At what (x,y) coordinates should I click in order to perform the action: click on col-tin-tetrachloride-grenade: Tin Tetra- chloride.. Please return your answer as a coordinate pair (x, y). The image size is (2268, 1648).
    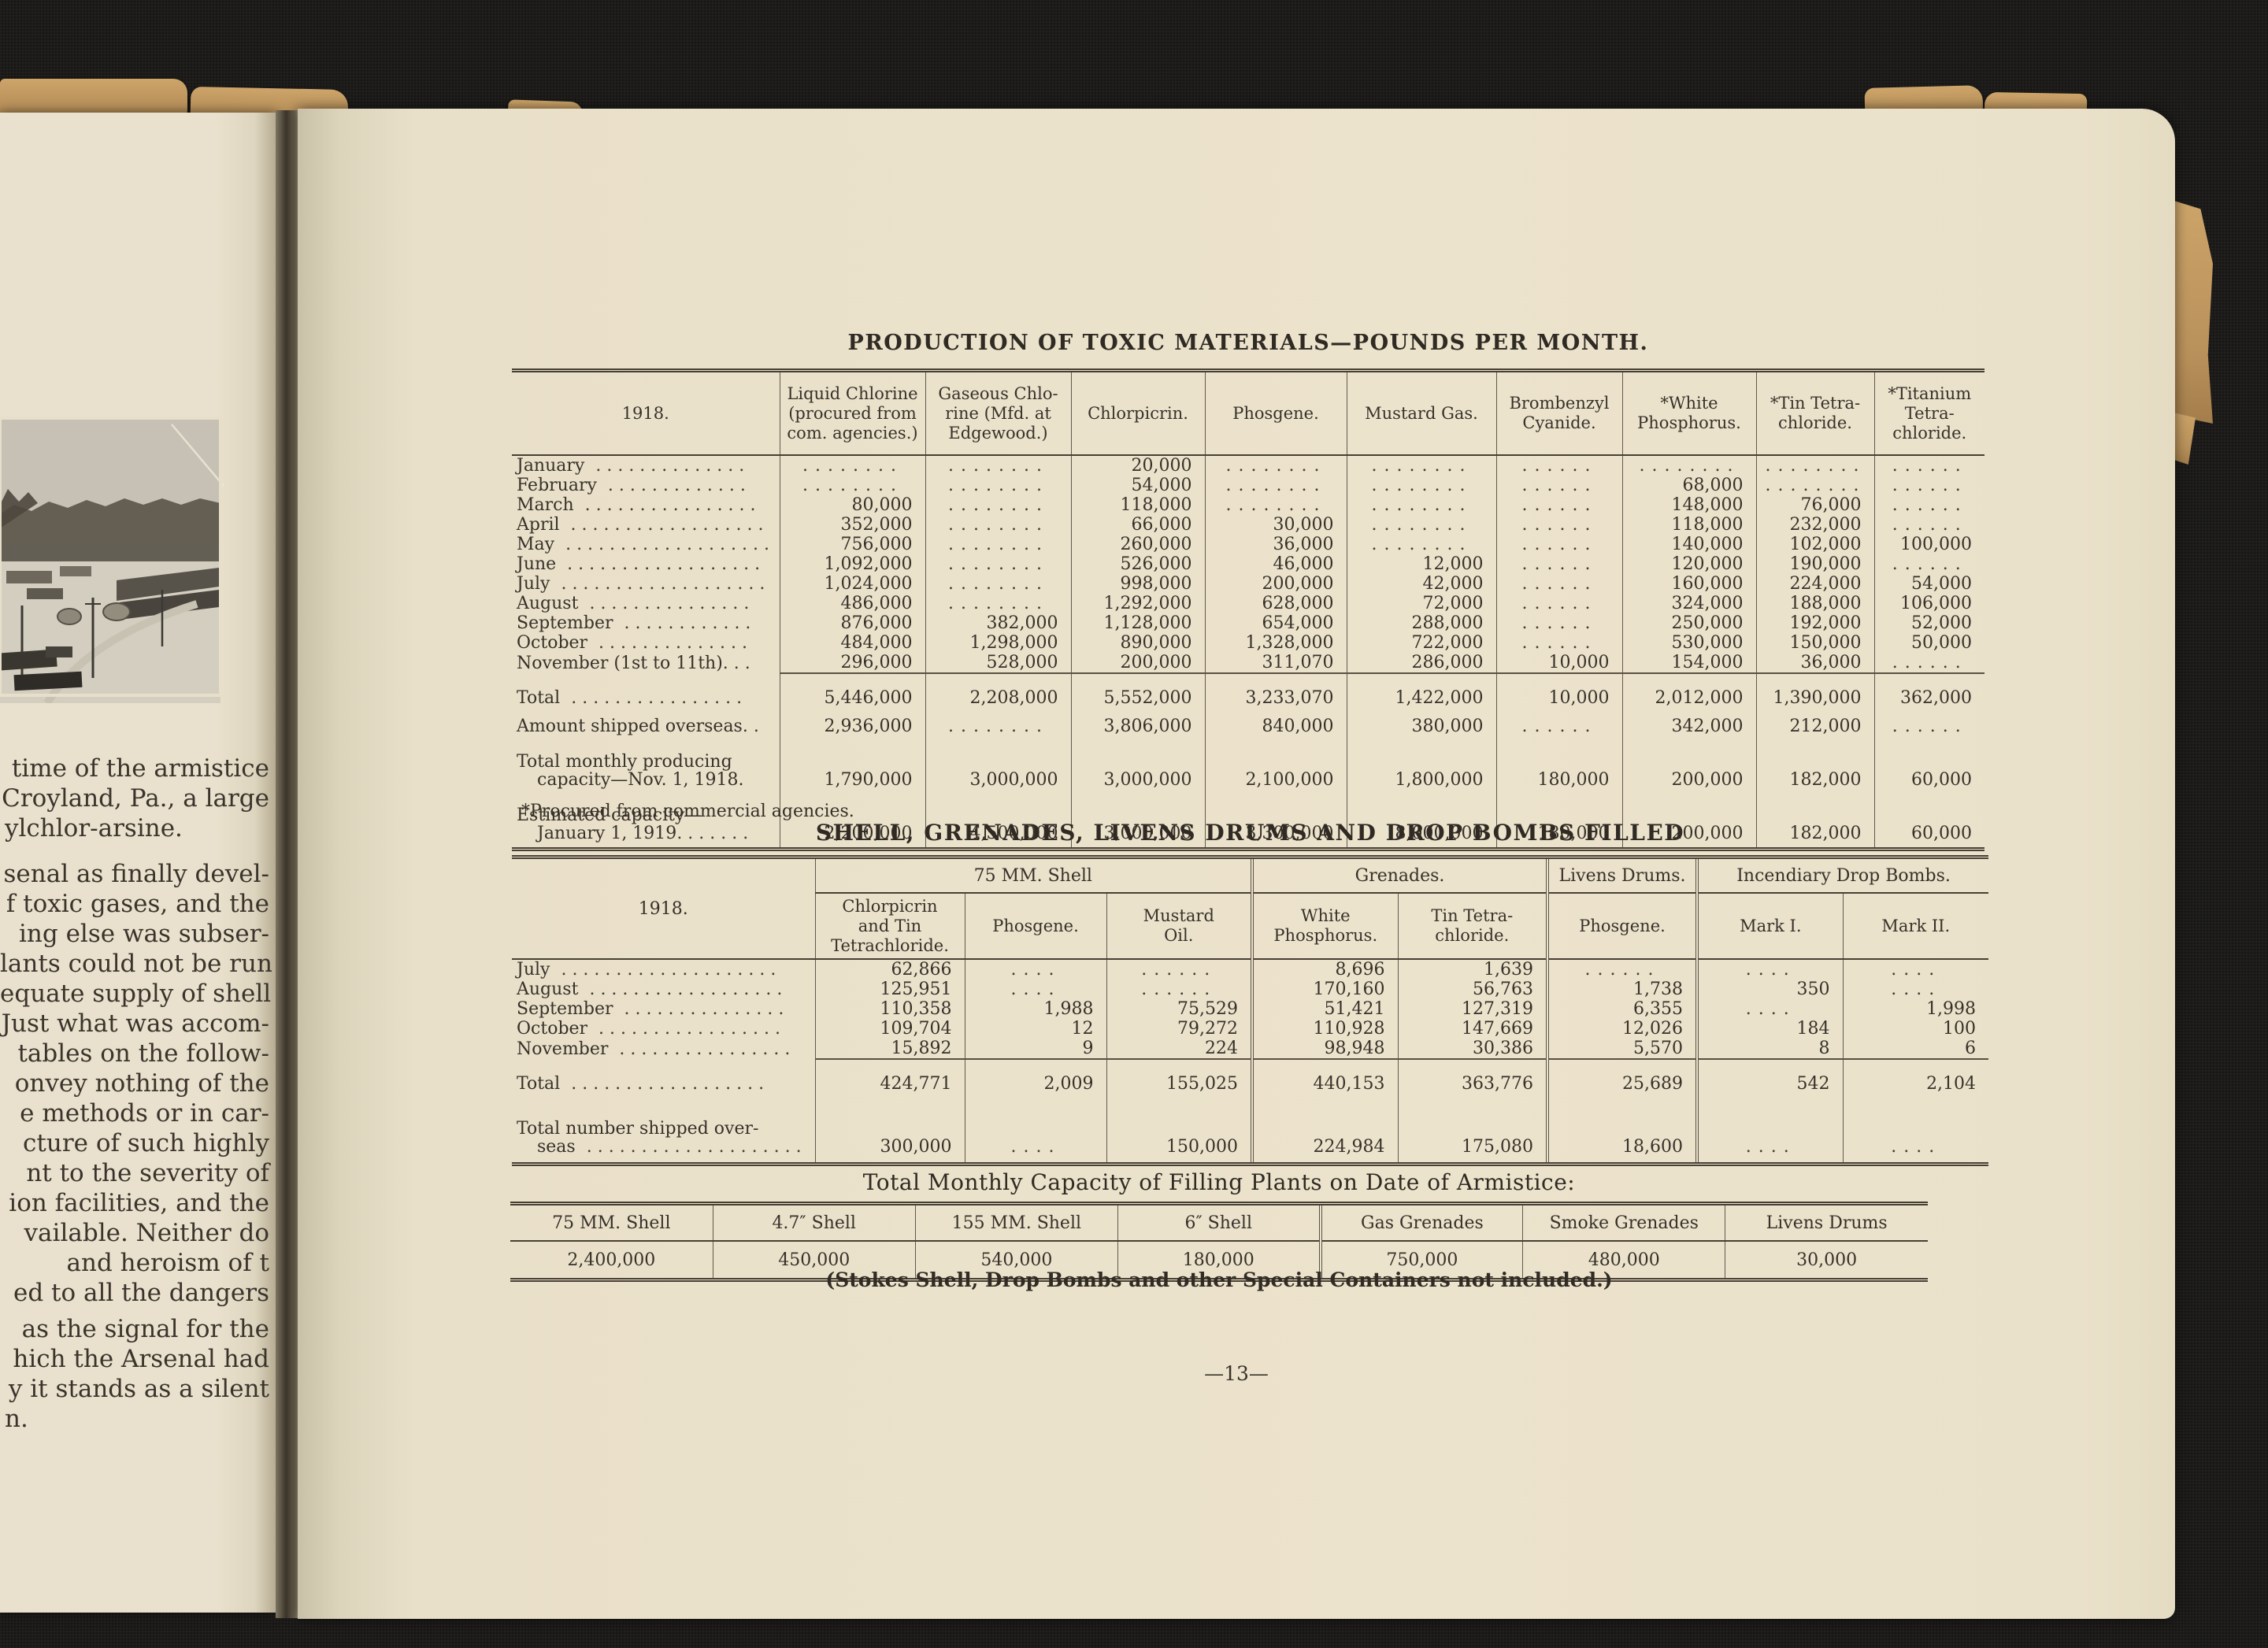
    Looking at the image, I should click on (1472, 926).